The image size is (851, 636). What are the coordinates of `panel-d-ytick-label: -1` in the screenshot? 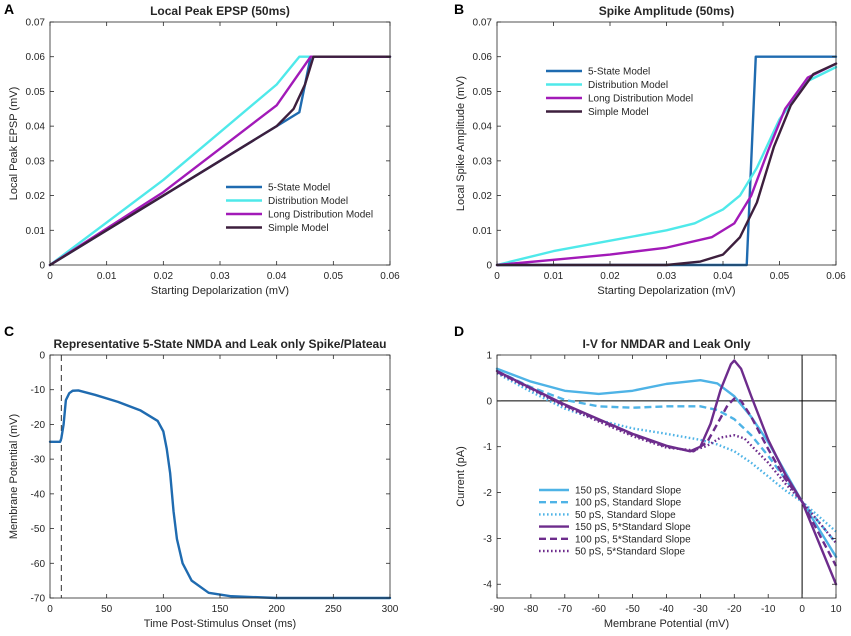 It's located at (487, 447).